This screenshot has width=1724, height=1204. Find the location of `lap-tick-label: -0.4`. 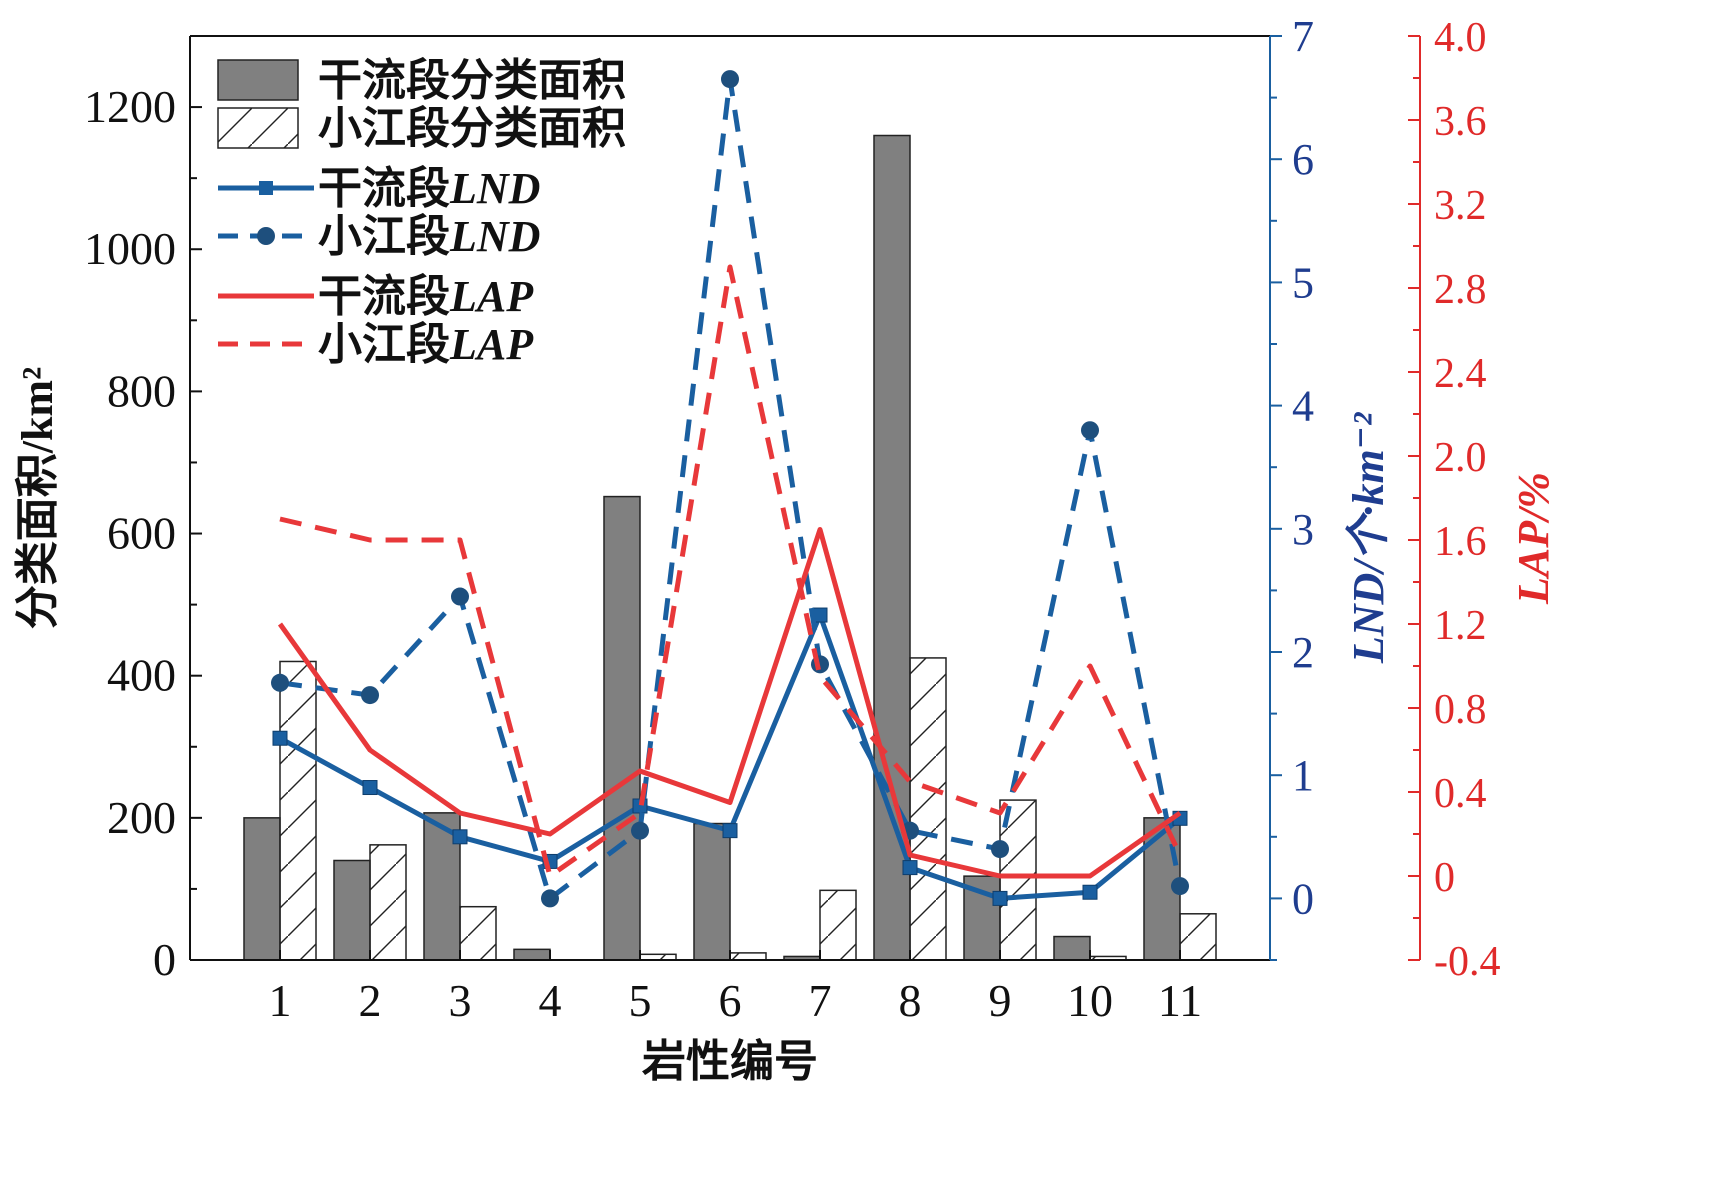

lap-tick-label: -0.4 is located at coordinates (1467, 962).